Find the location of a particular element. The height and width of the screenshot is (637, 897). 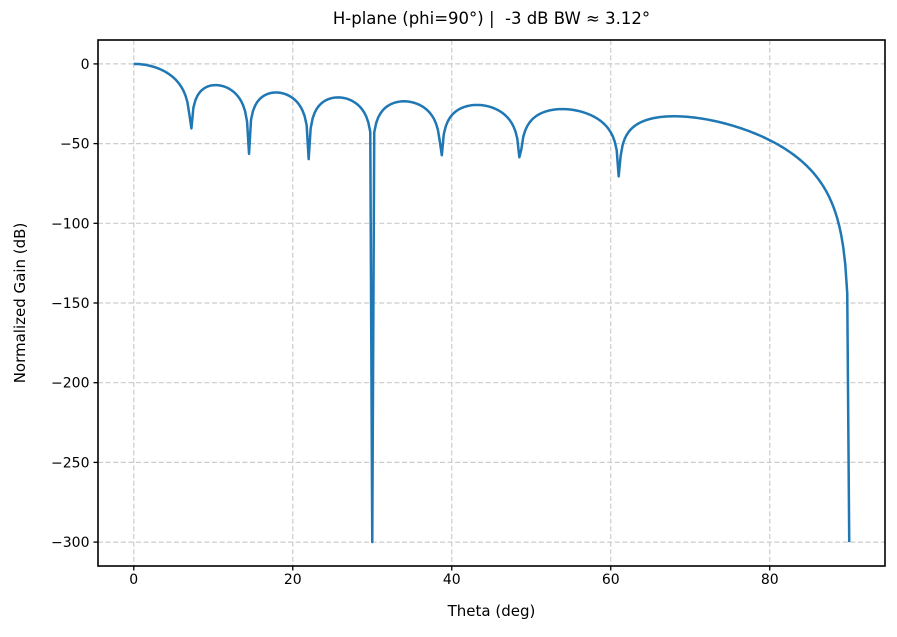

y-tick-label: 0 is located at coordinates (85, 65).